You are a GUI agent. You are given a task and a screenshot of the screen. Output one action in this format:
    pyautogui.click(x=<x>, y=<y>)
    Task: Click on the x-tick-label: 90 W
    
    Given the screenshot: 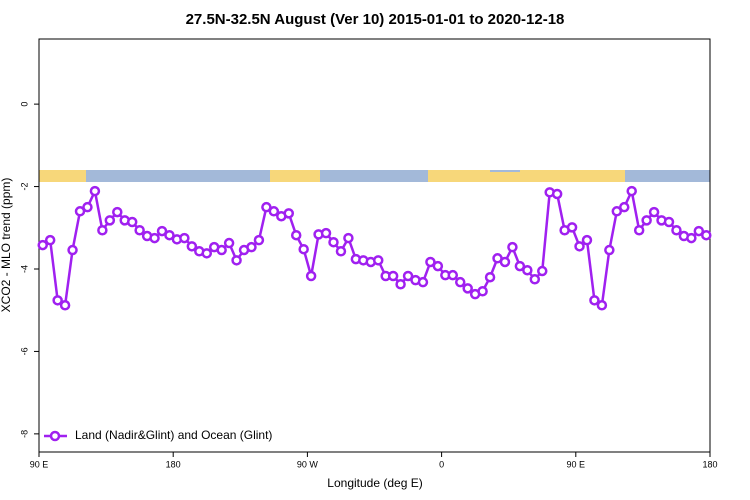 What is the action you would take?
    pyautogui.click(x=308, y=464)
    